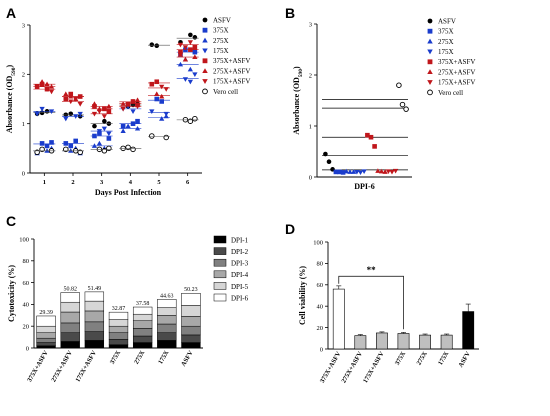 The image size is (550, 416). What do you see at coordinates (374, 367) in the screenshot?
I see `chart-d-category-label: 175X+ASFV` at bounding box center [374, 367].